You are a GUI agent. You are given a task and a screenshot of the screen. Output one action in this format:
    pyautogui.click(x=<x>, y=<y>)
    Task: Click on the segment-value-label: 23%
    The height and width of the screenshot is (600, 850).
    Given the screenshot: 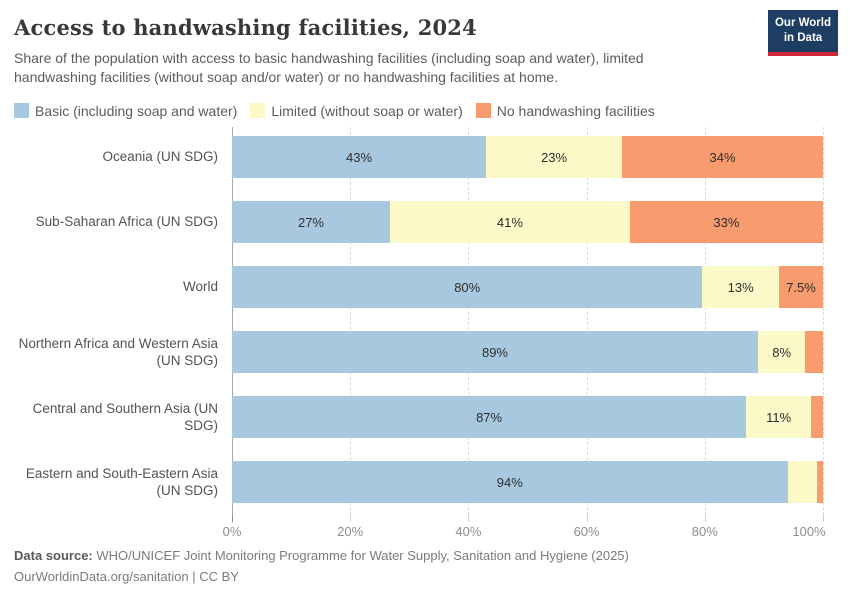 What is the action you would take?
    pyautogui.click(x=554, y=157)
    